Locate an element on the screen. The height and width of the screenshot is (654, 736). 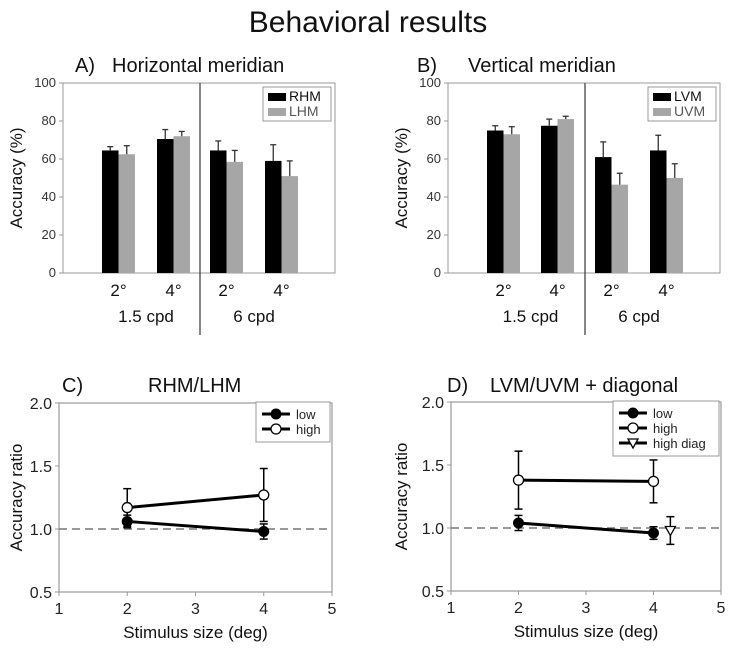
y-tick-label: 1.0 is located at coordinates (41, 530).